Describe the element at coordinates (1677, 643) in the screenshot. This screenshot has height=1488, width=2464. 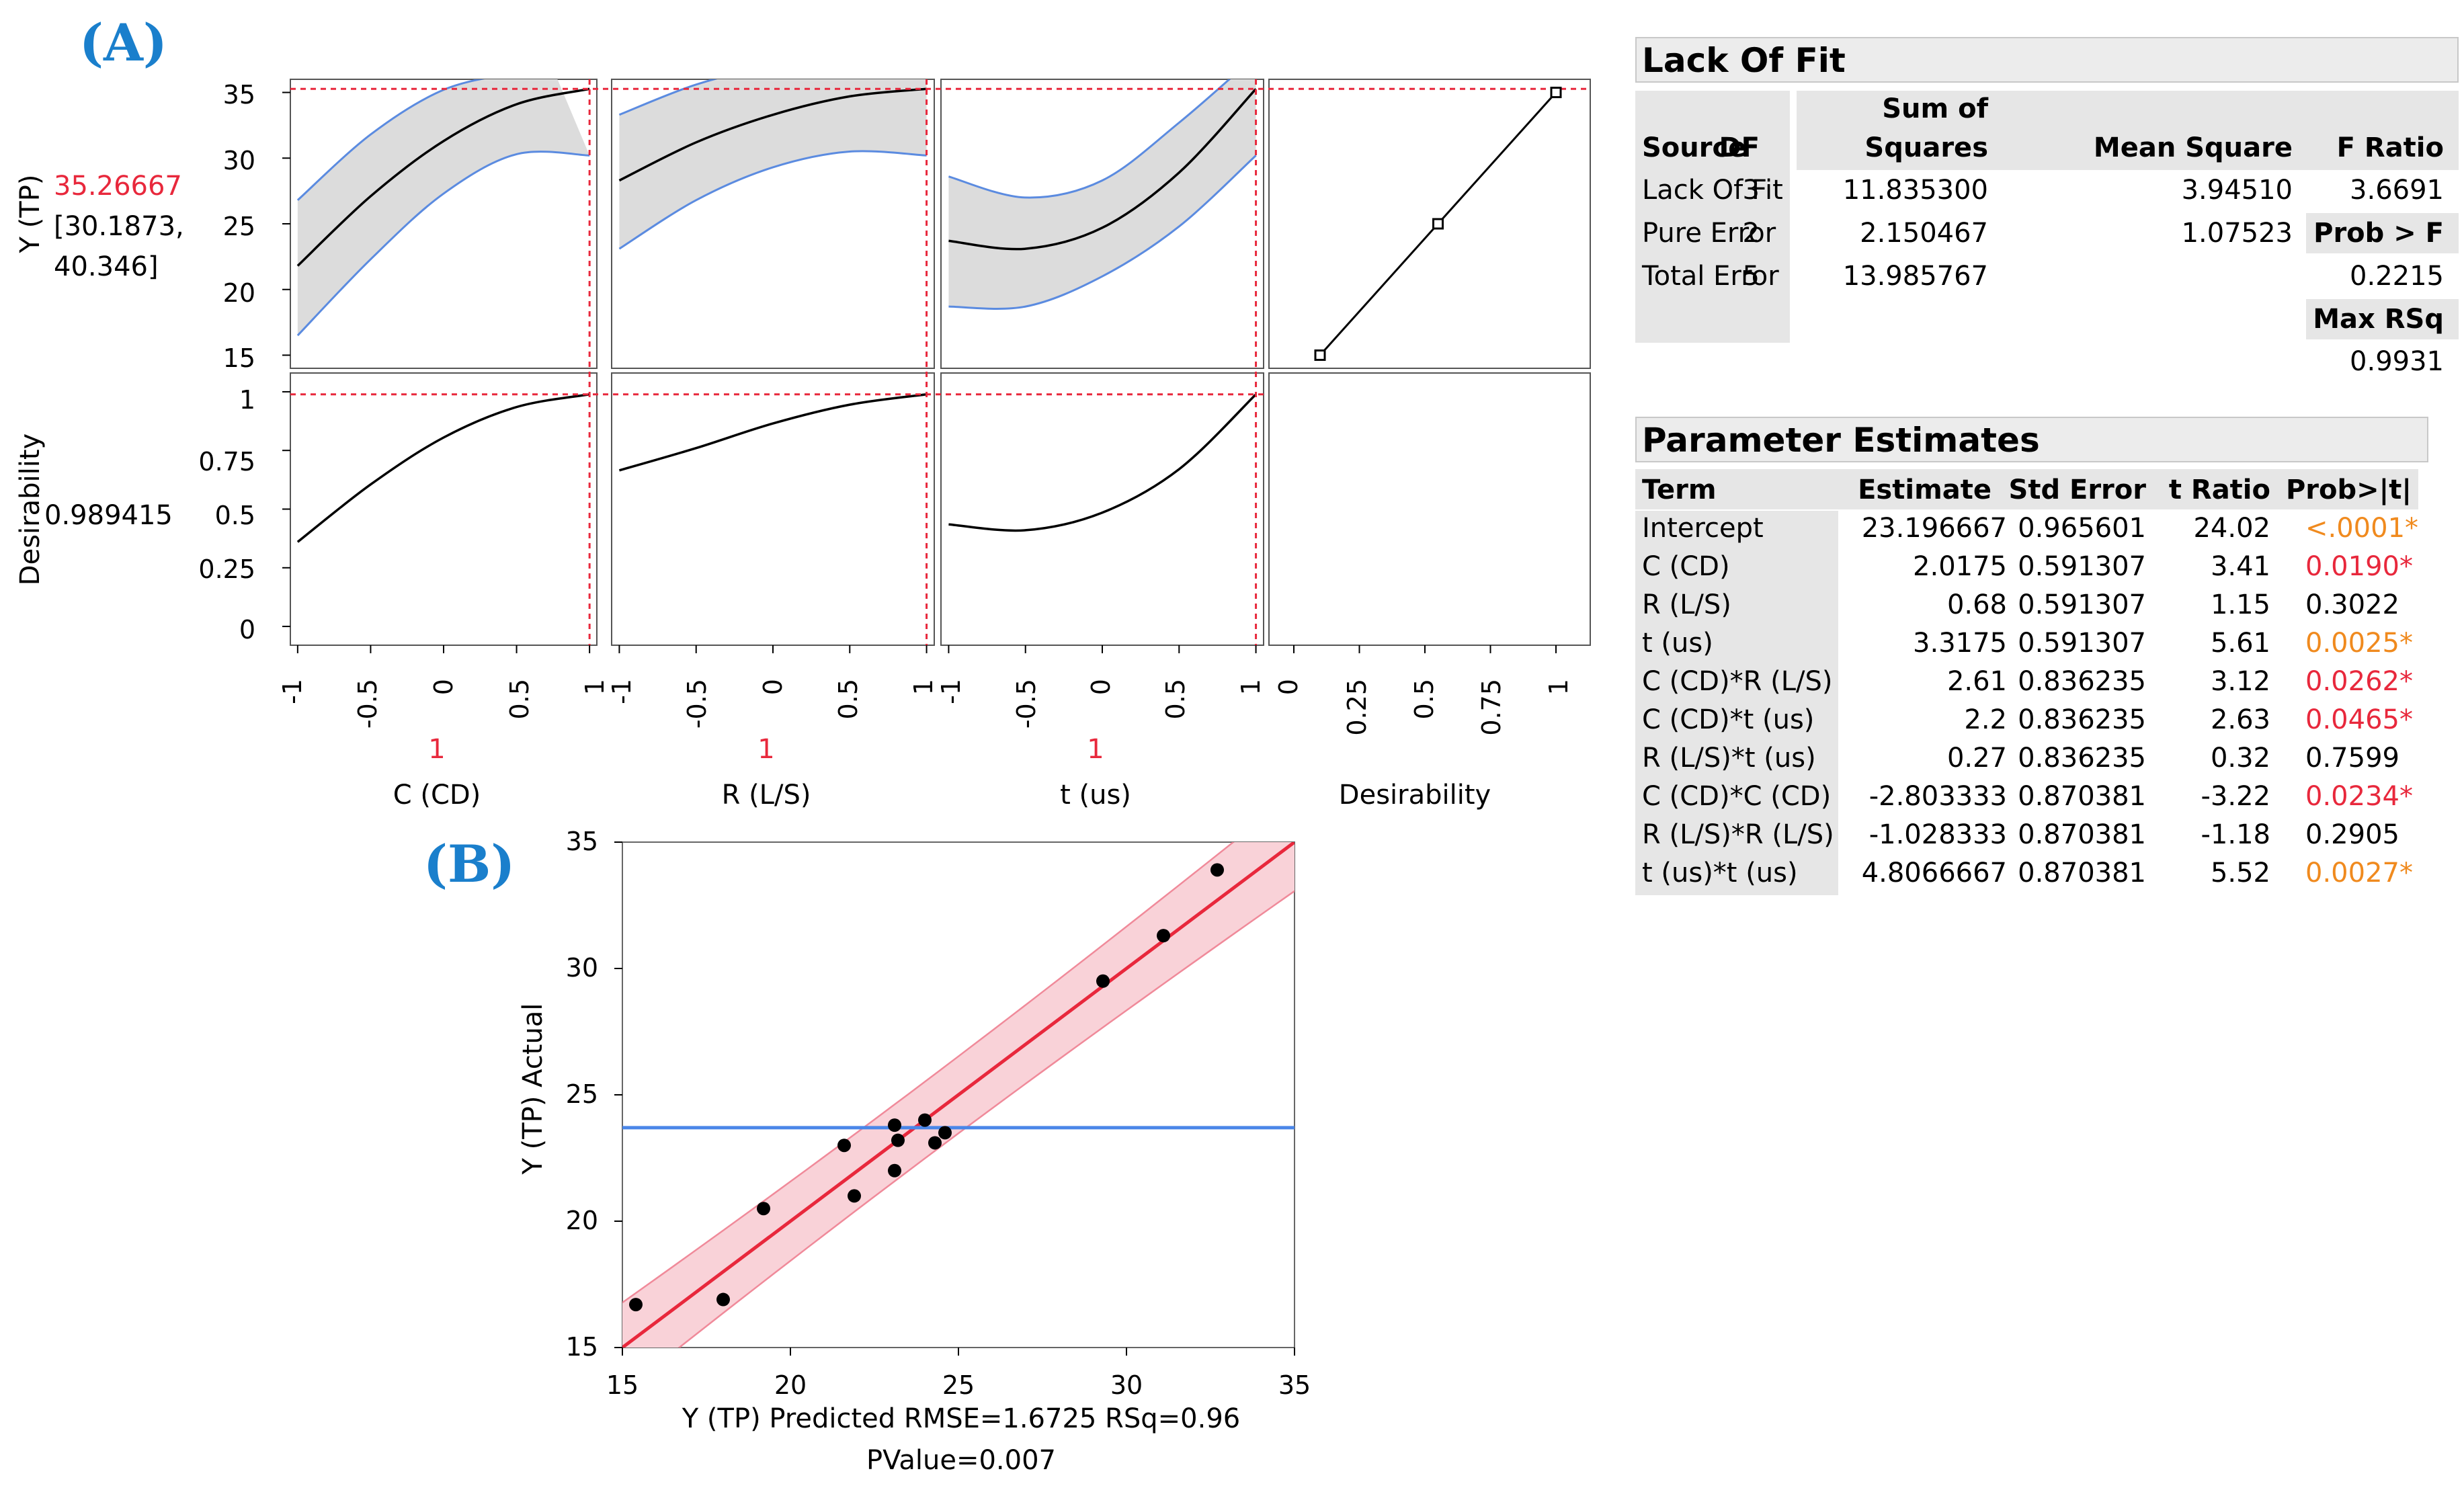
I see `pe-cell-term: t (us)` at that location.